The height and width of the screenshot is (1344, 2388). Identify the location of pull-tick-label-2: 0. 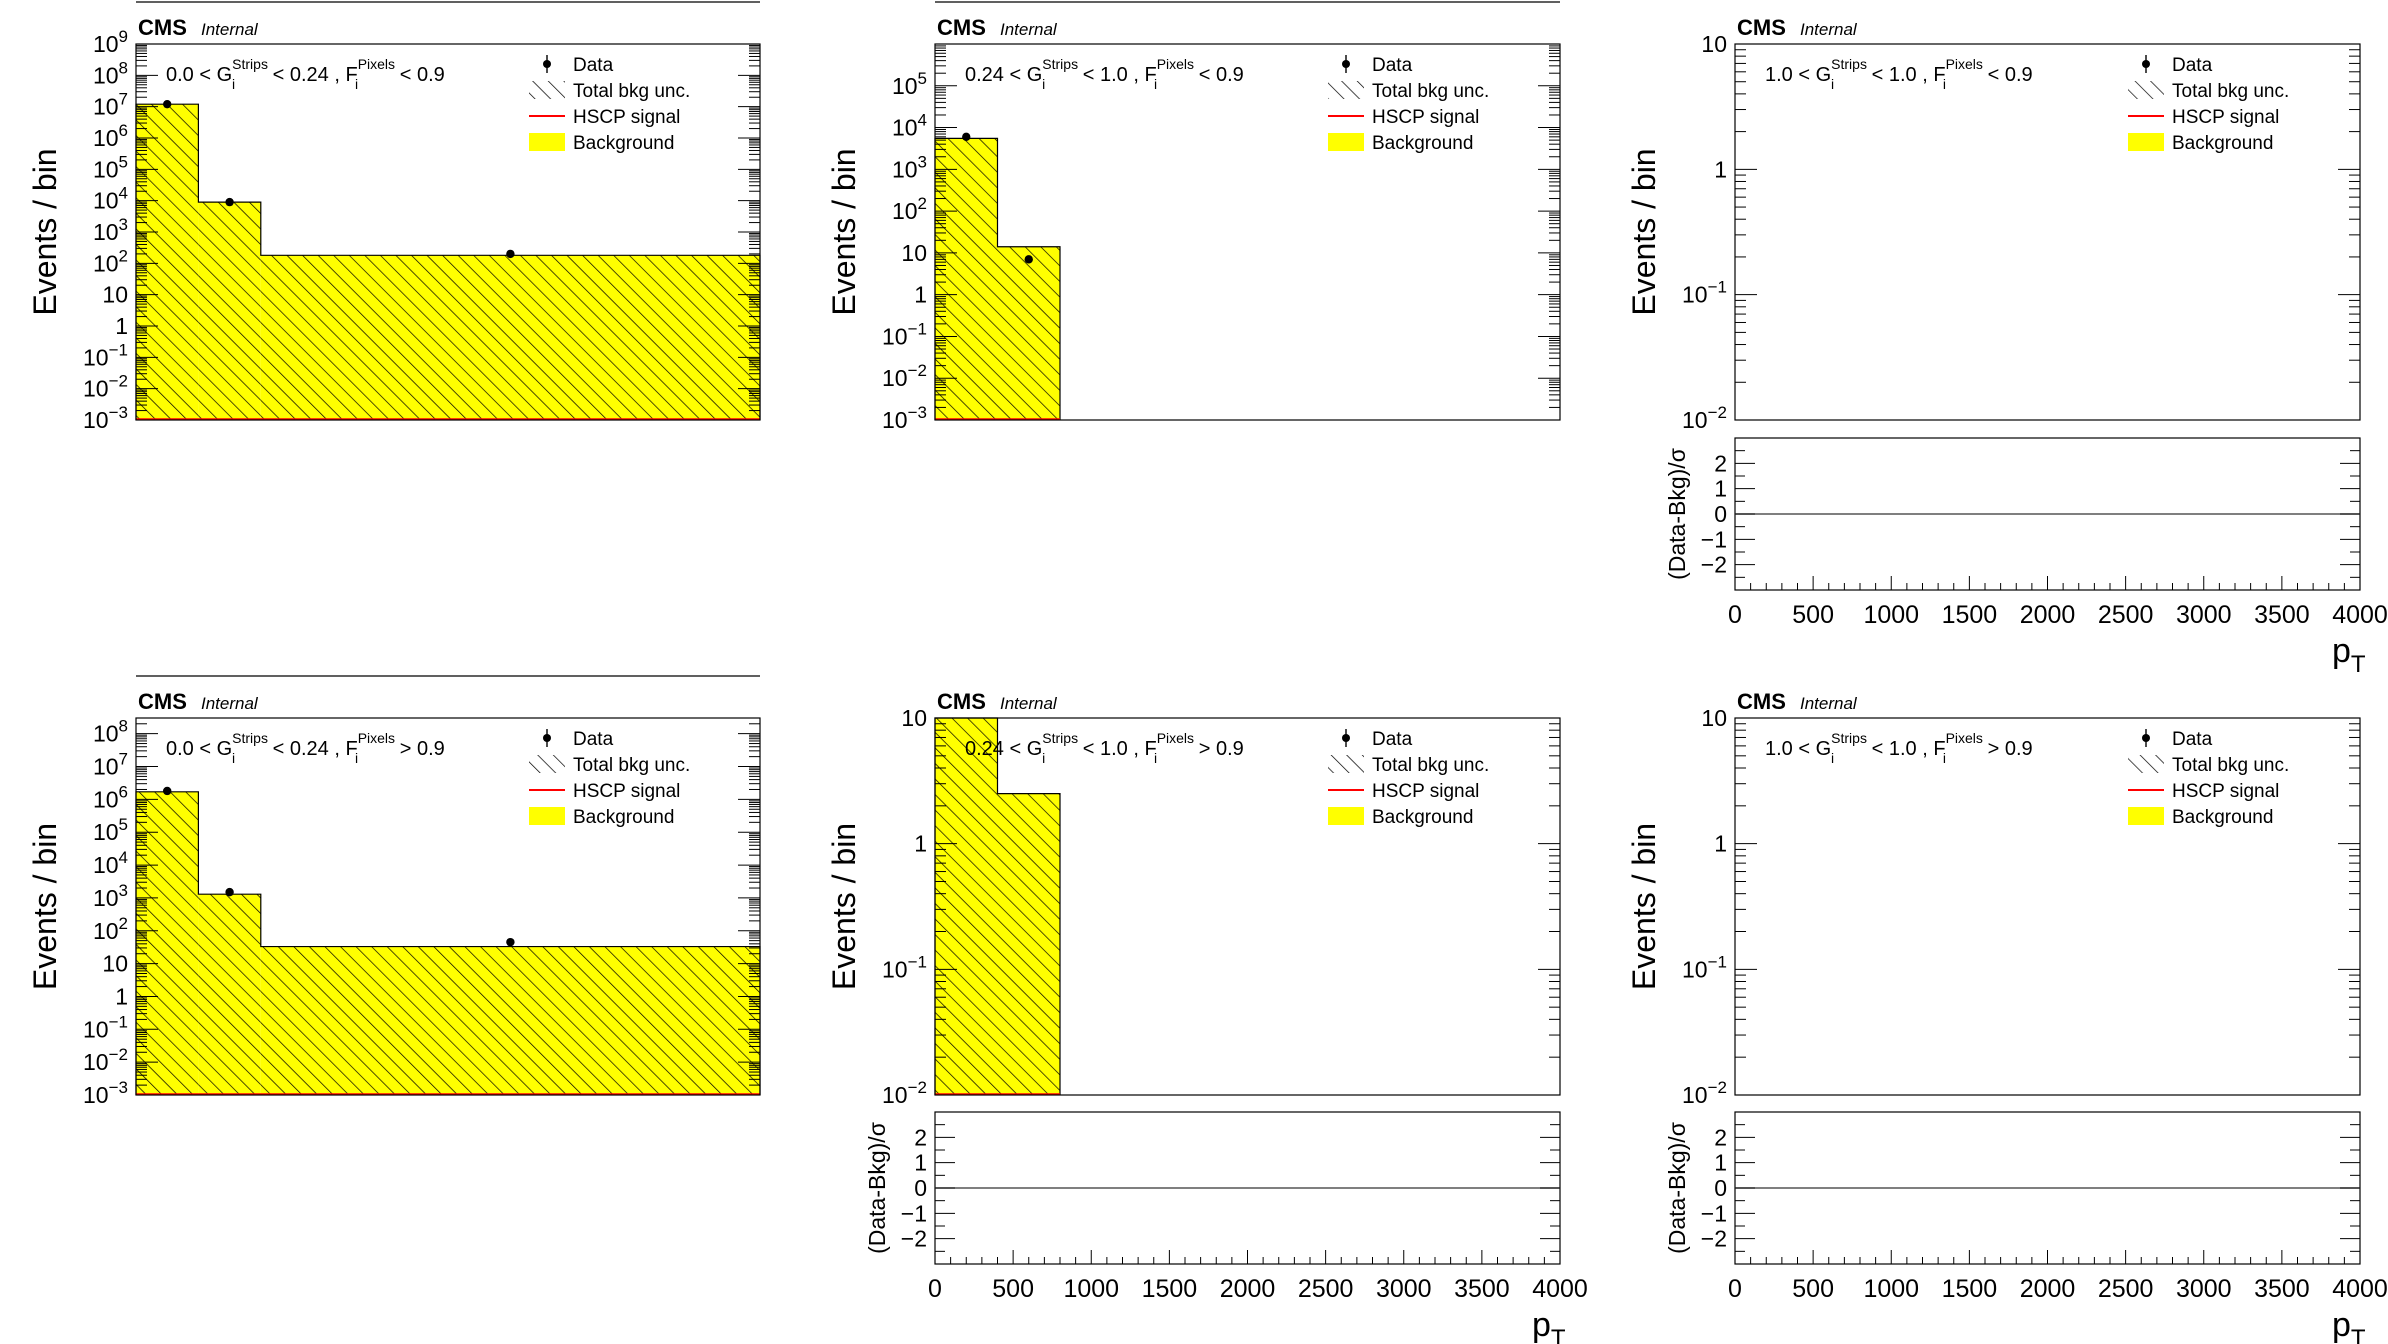
(1720, 1188).